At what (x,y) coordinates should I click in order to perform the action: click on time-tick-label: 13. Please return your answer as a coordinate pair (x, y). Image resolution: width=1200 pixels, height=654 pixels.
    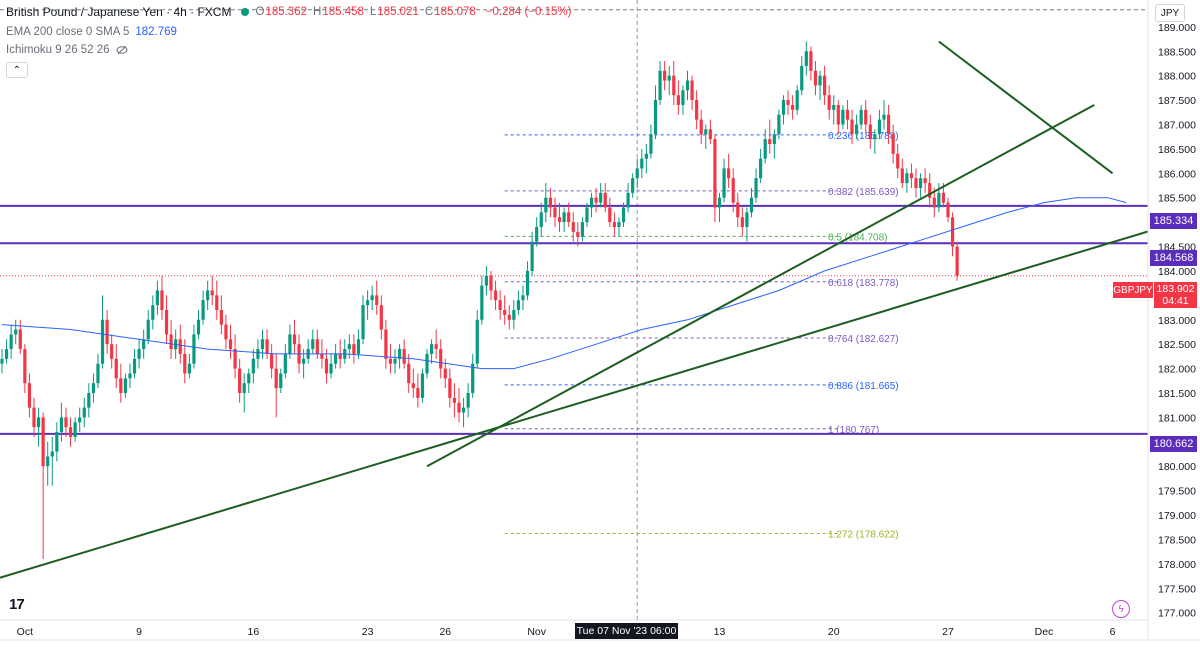
    Looking at the image, I should click on (720, 632).